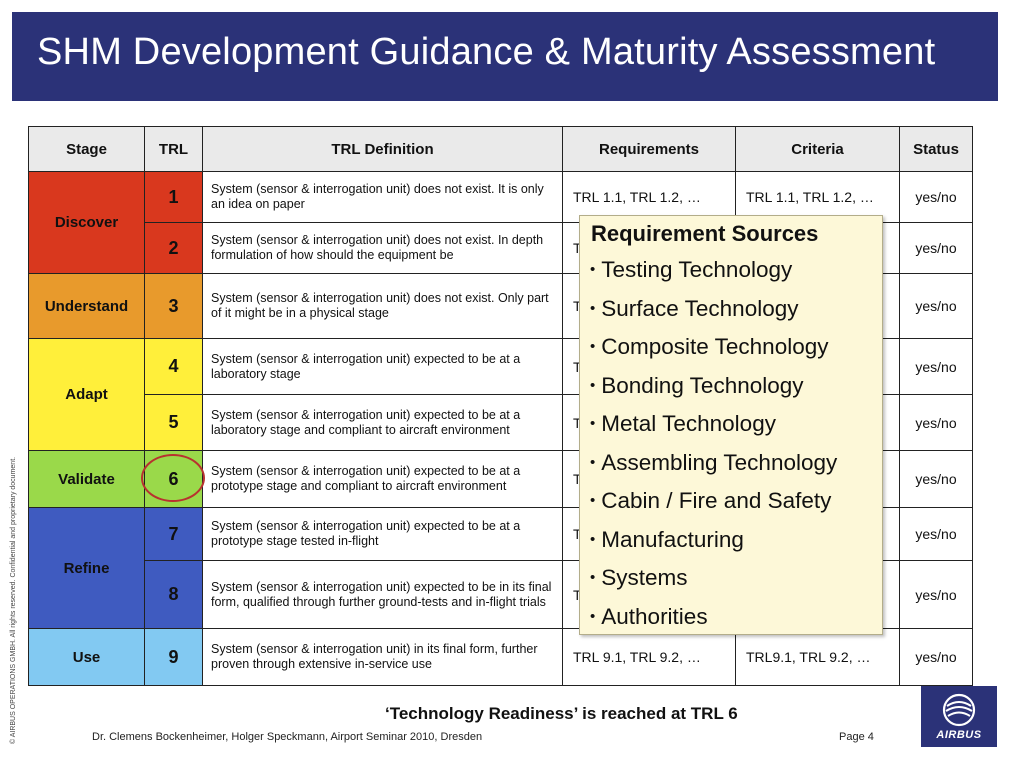  I want to click on header-requirements: Requirements, so click(649, 149).